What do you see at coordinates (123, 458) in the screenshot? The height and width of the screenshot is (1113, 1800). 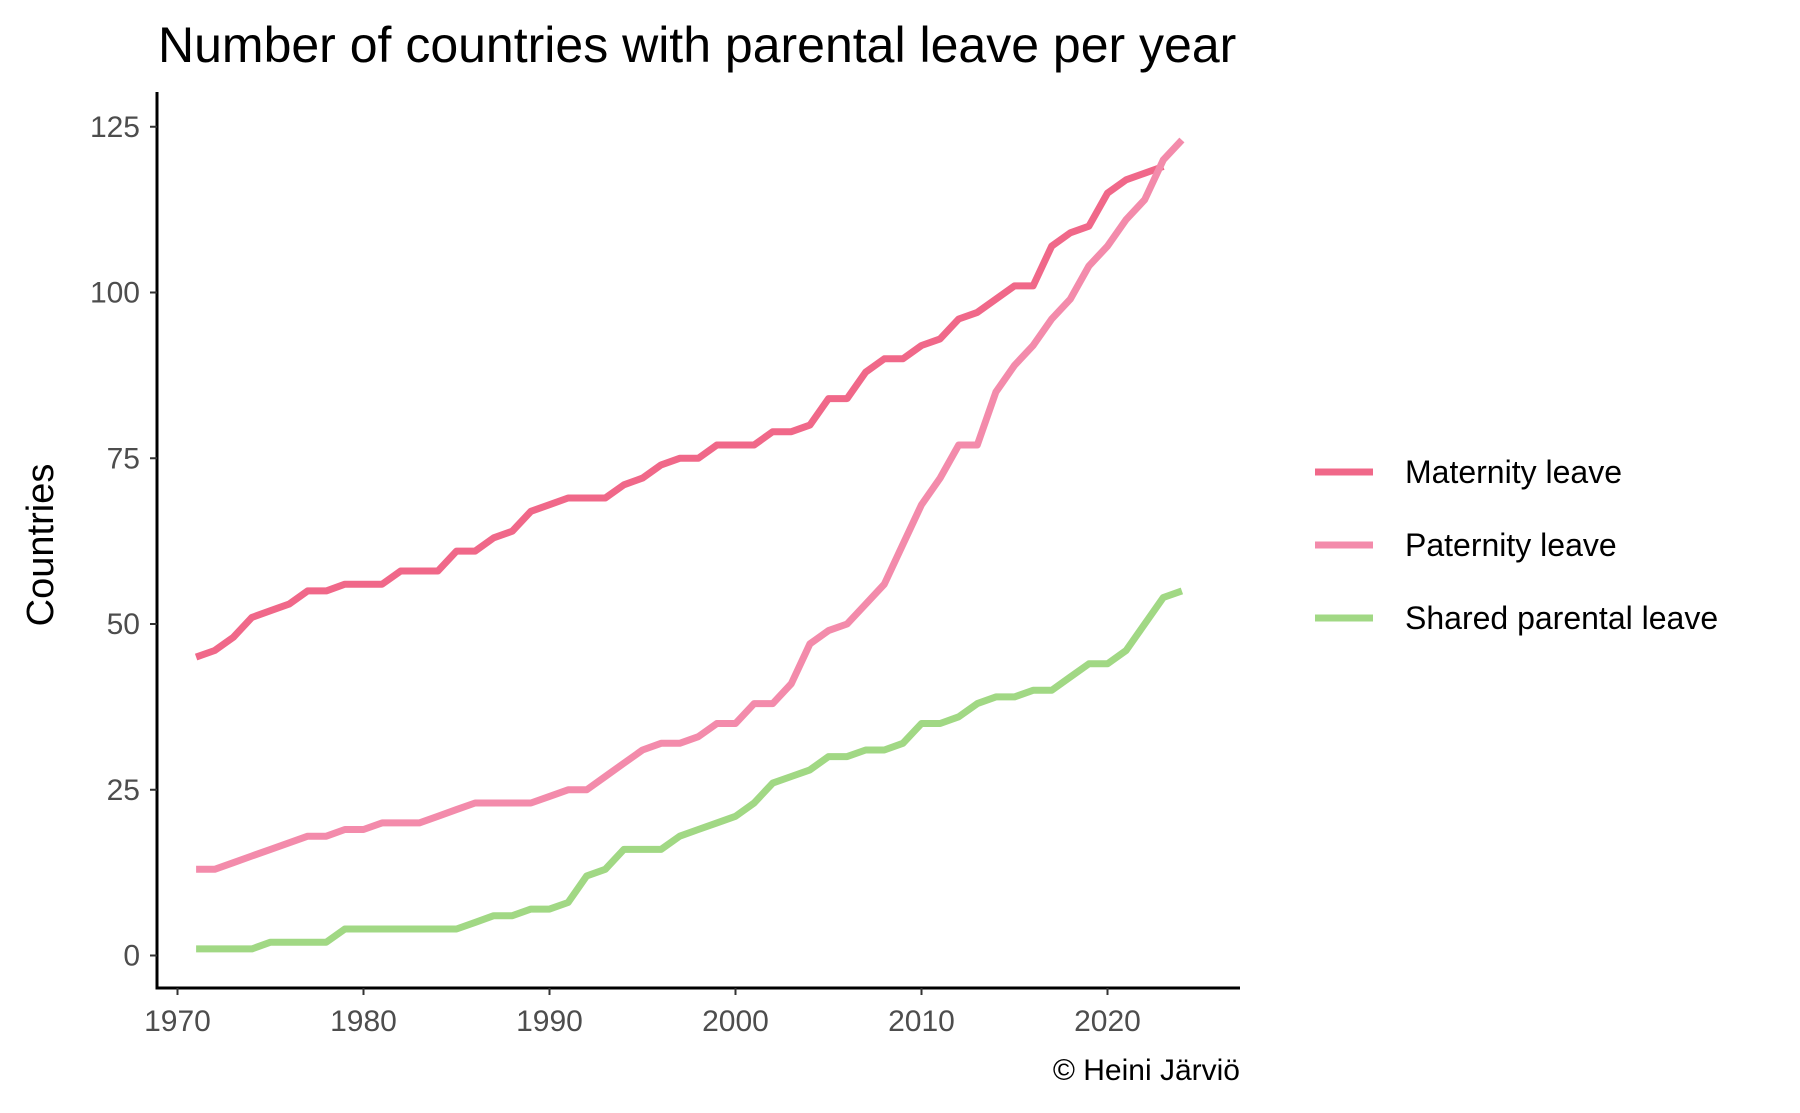 I see `y-tick-label: 75` at bounding box center [123, 458].